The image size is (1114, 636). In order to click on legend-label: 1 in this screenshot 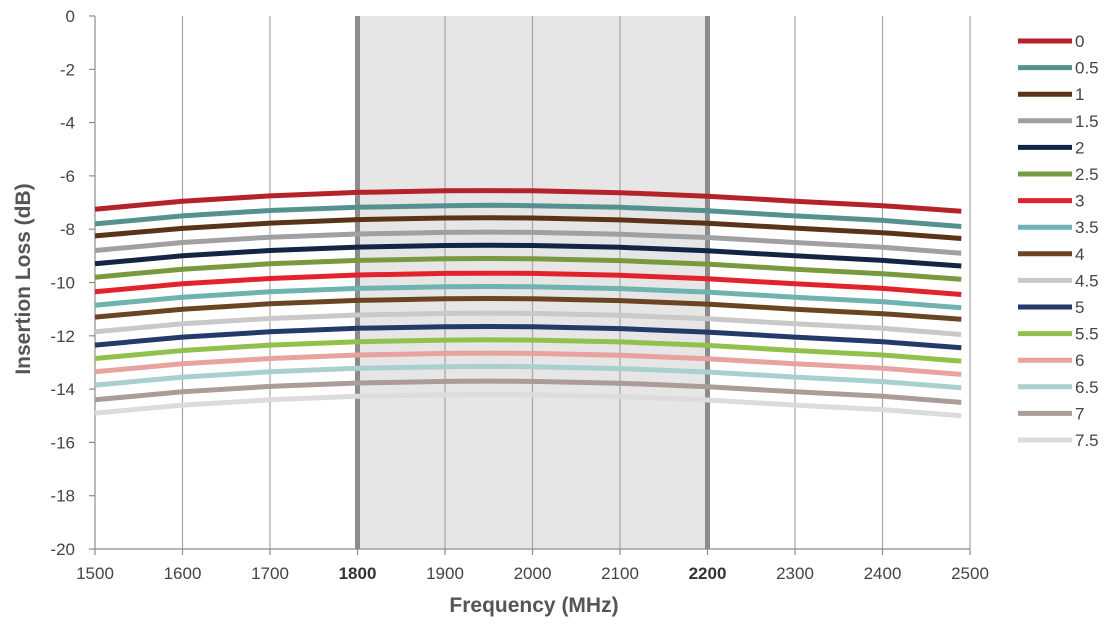, I will do `click(1079, 94)`.